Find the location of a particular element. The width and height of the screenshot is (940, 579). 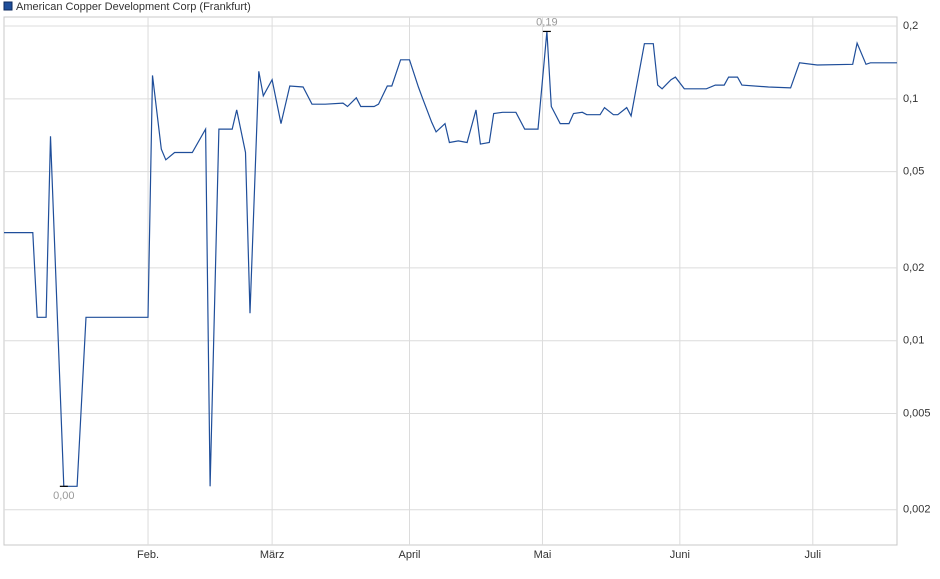

annotation-label: 0,19 is located at coordinates (546, 22).